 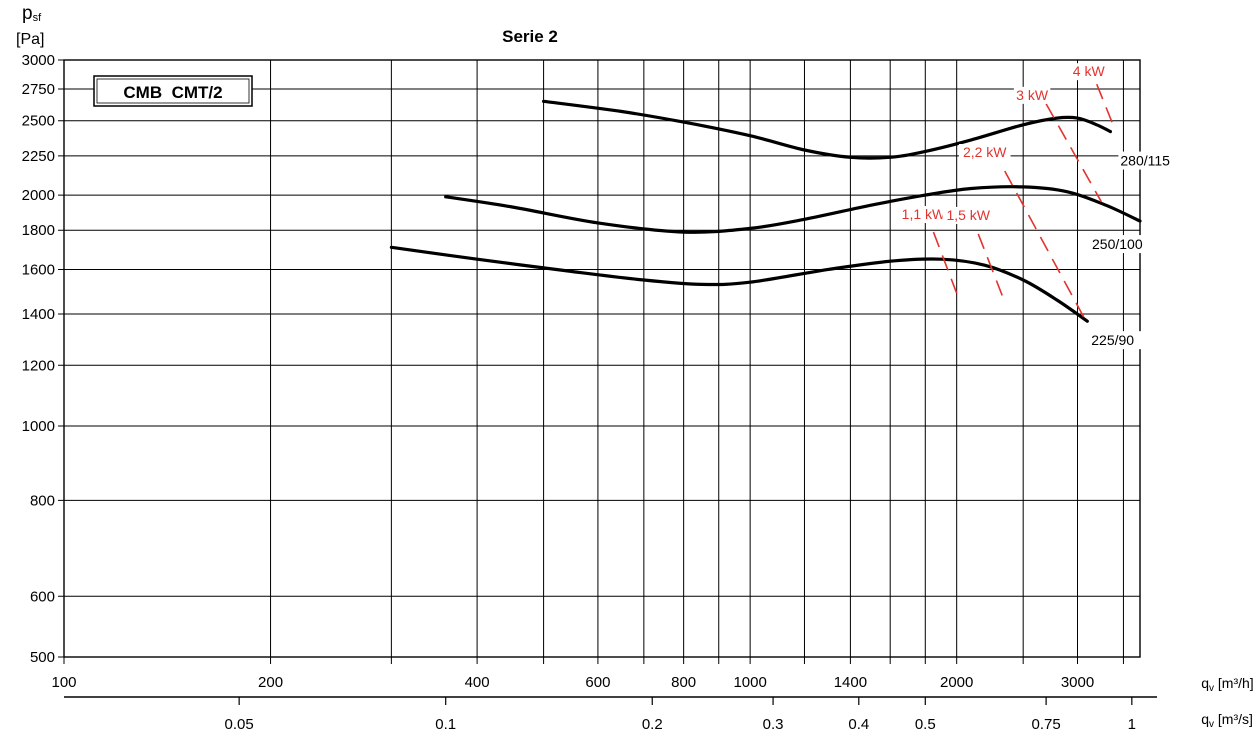 What do you see at coordinates (683, 682) in the screenshot?
I see `x-tick-label: 800` at bounding box center [683, 682].